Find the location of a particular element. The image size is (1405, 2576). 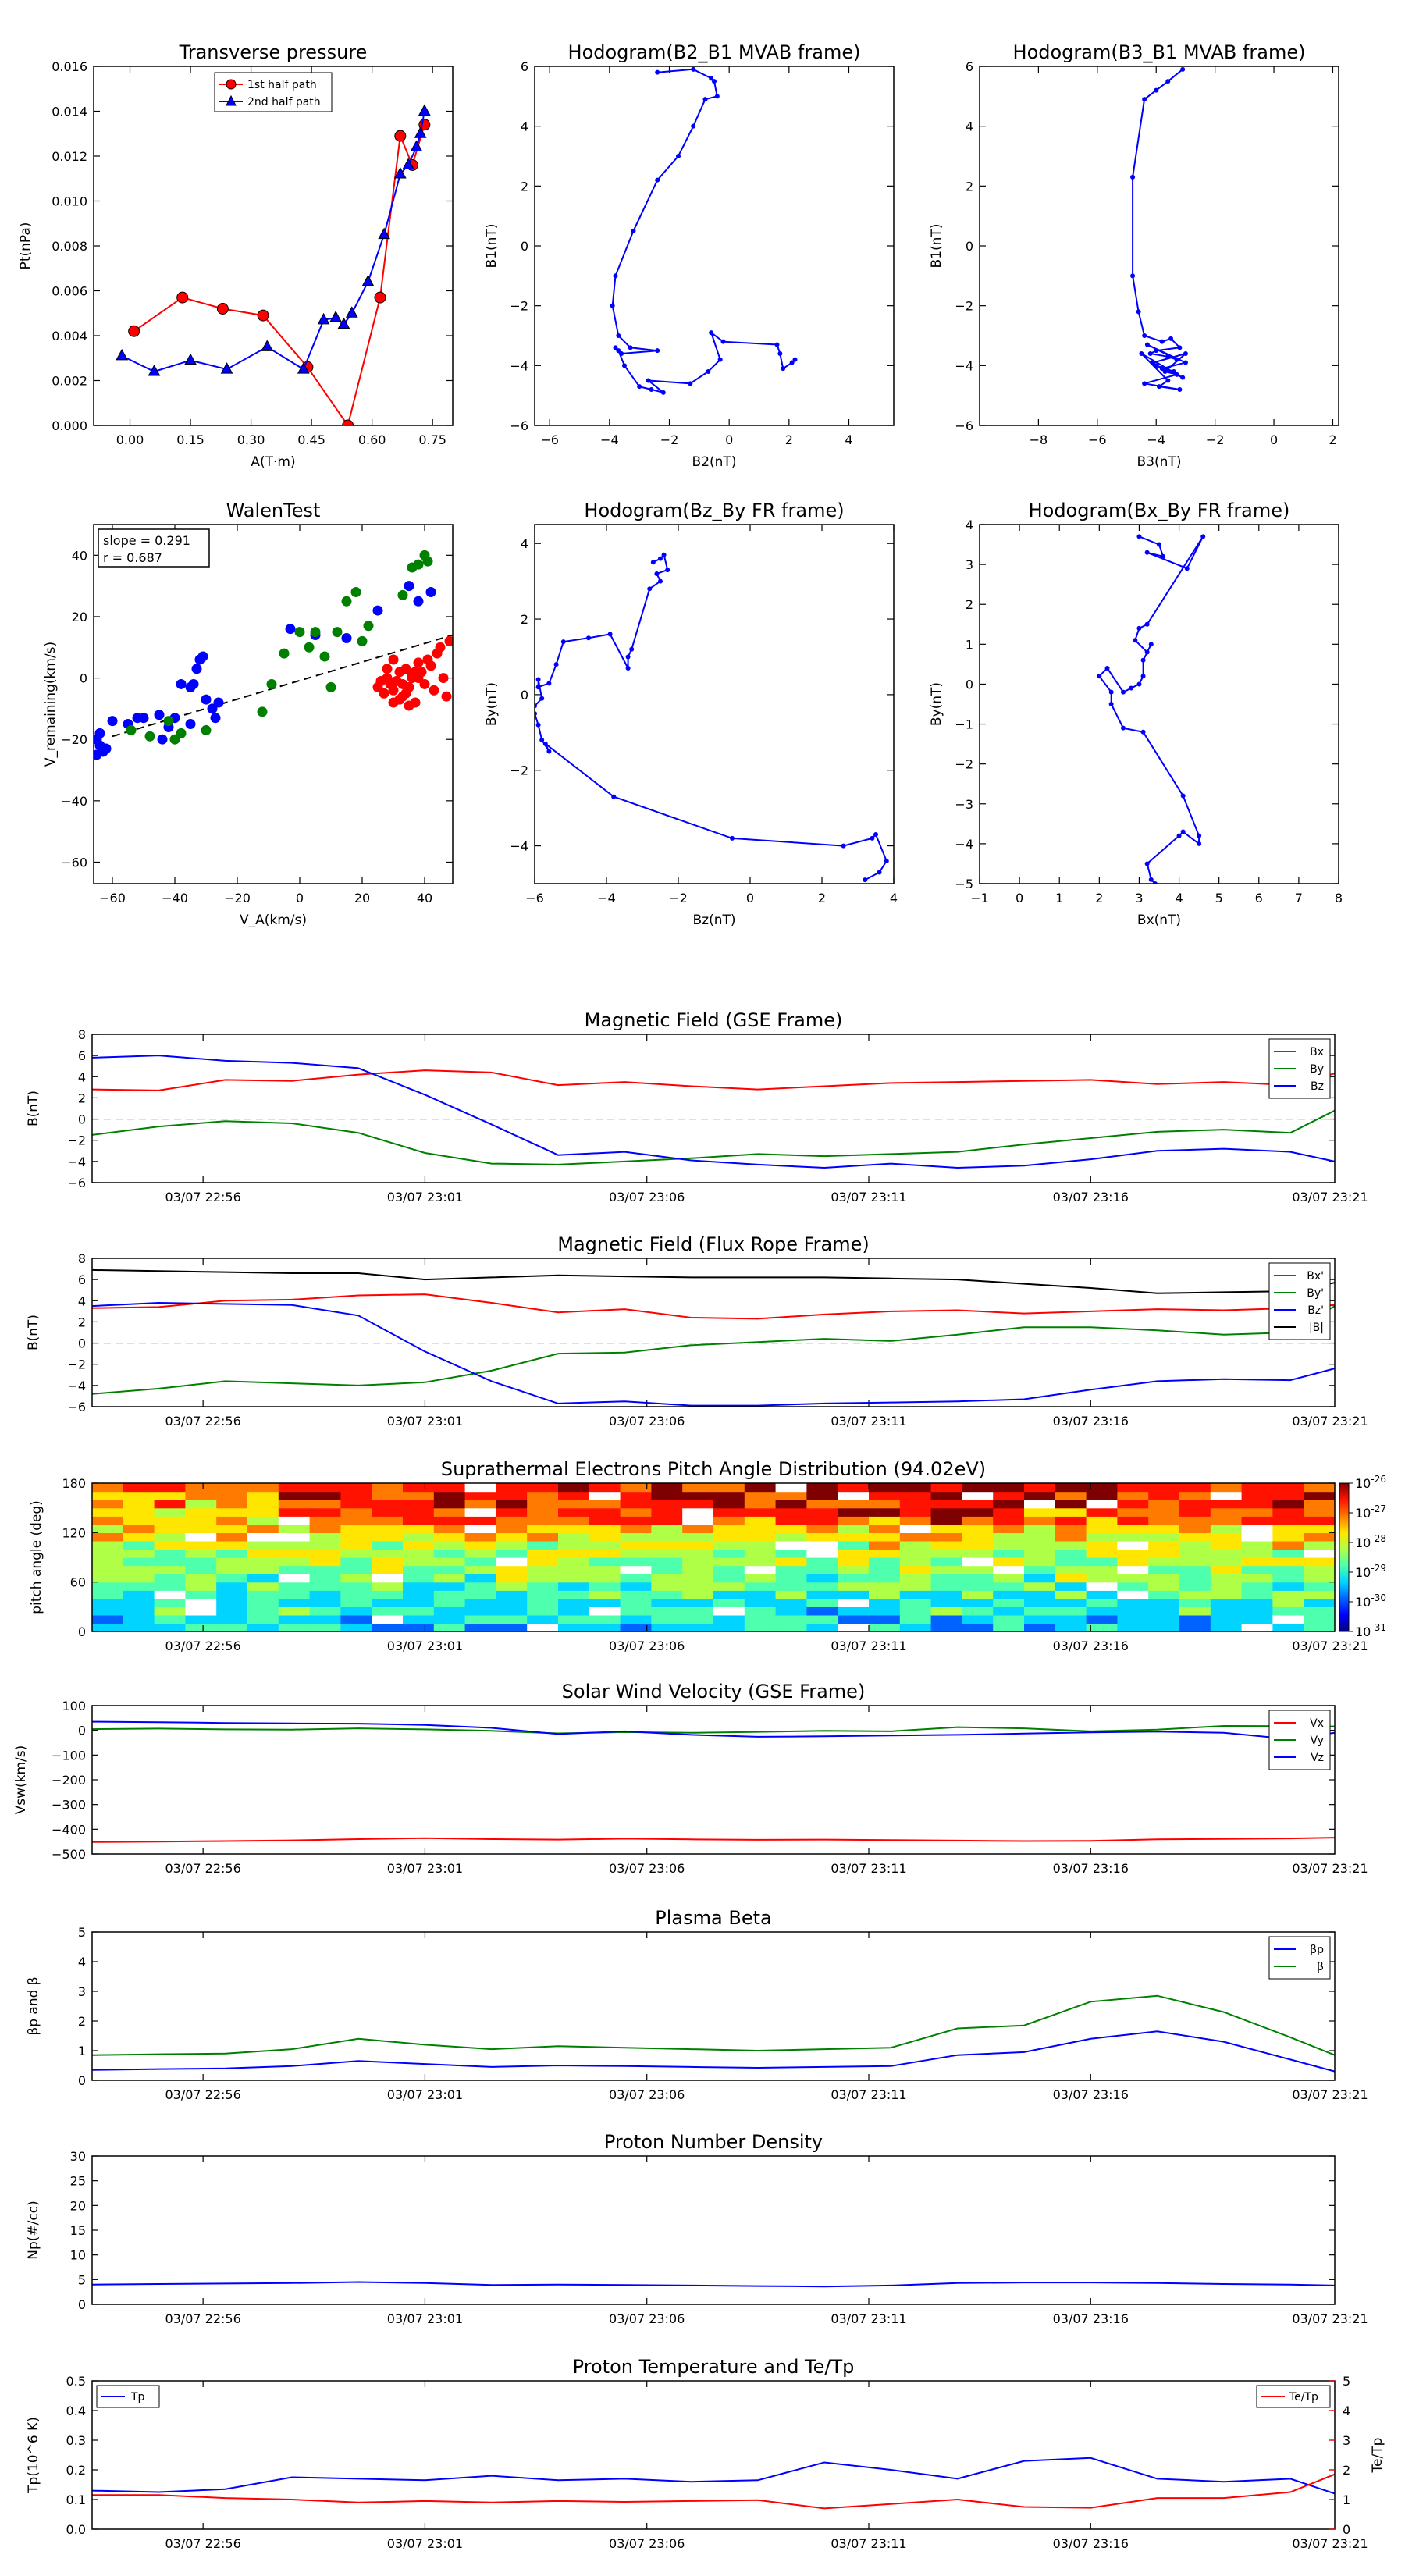

xtick-label: 8 is located at coordinates (1339, 899).